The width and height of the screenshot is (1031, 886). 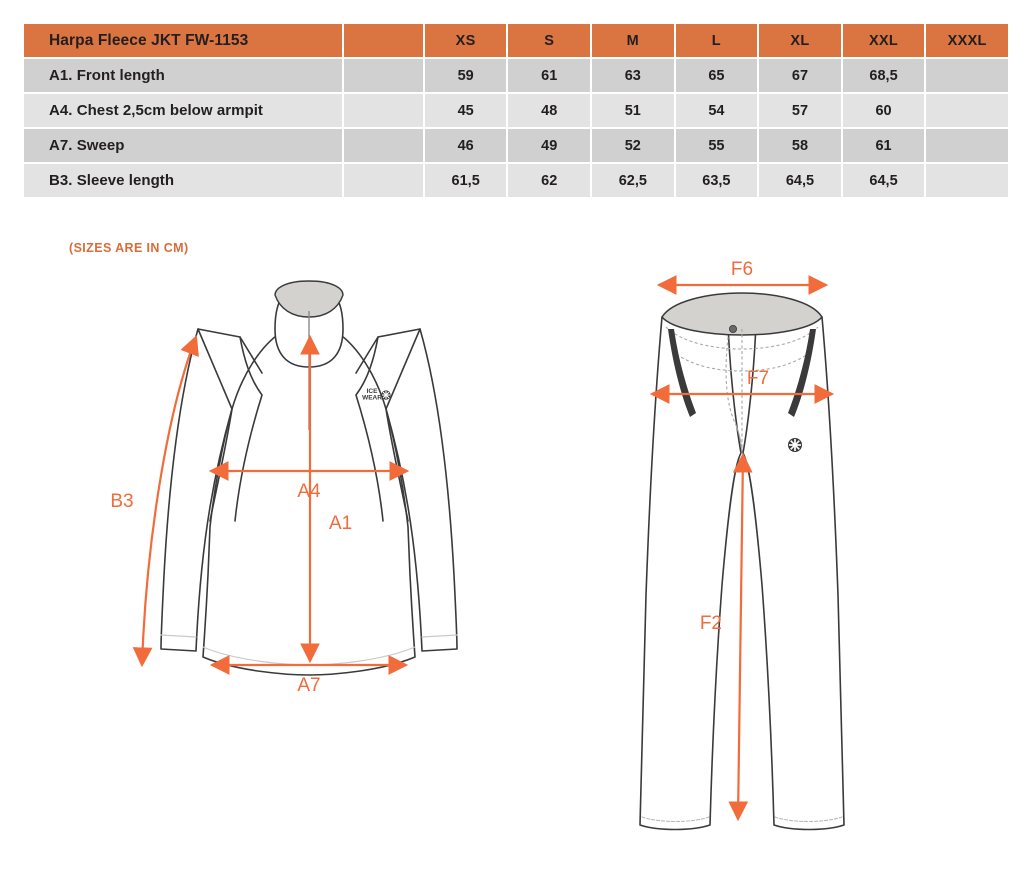 I want to click on brand-logo: ICE WEAR, so click(x=376, y=395).